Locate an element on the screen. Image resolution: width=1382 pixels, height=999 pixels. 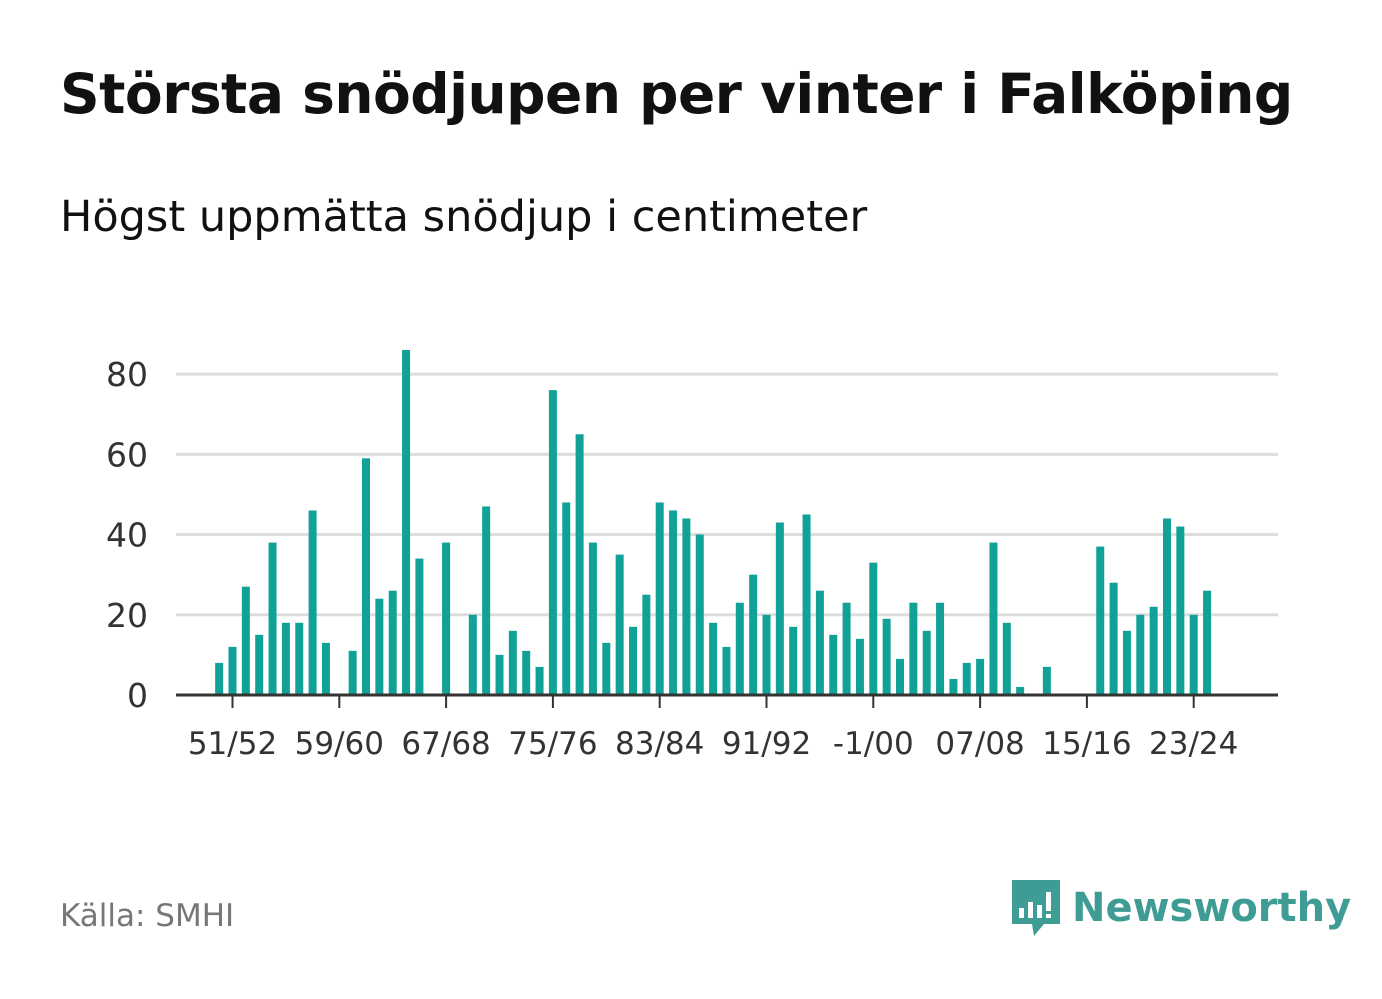
y-tick-label: 80 is located at coordinates (127, 374).